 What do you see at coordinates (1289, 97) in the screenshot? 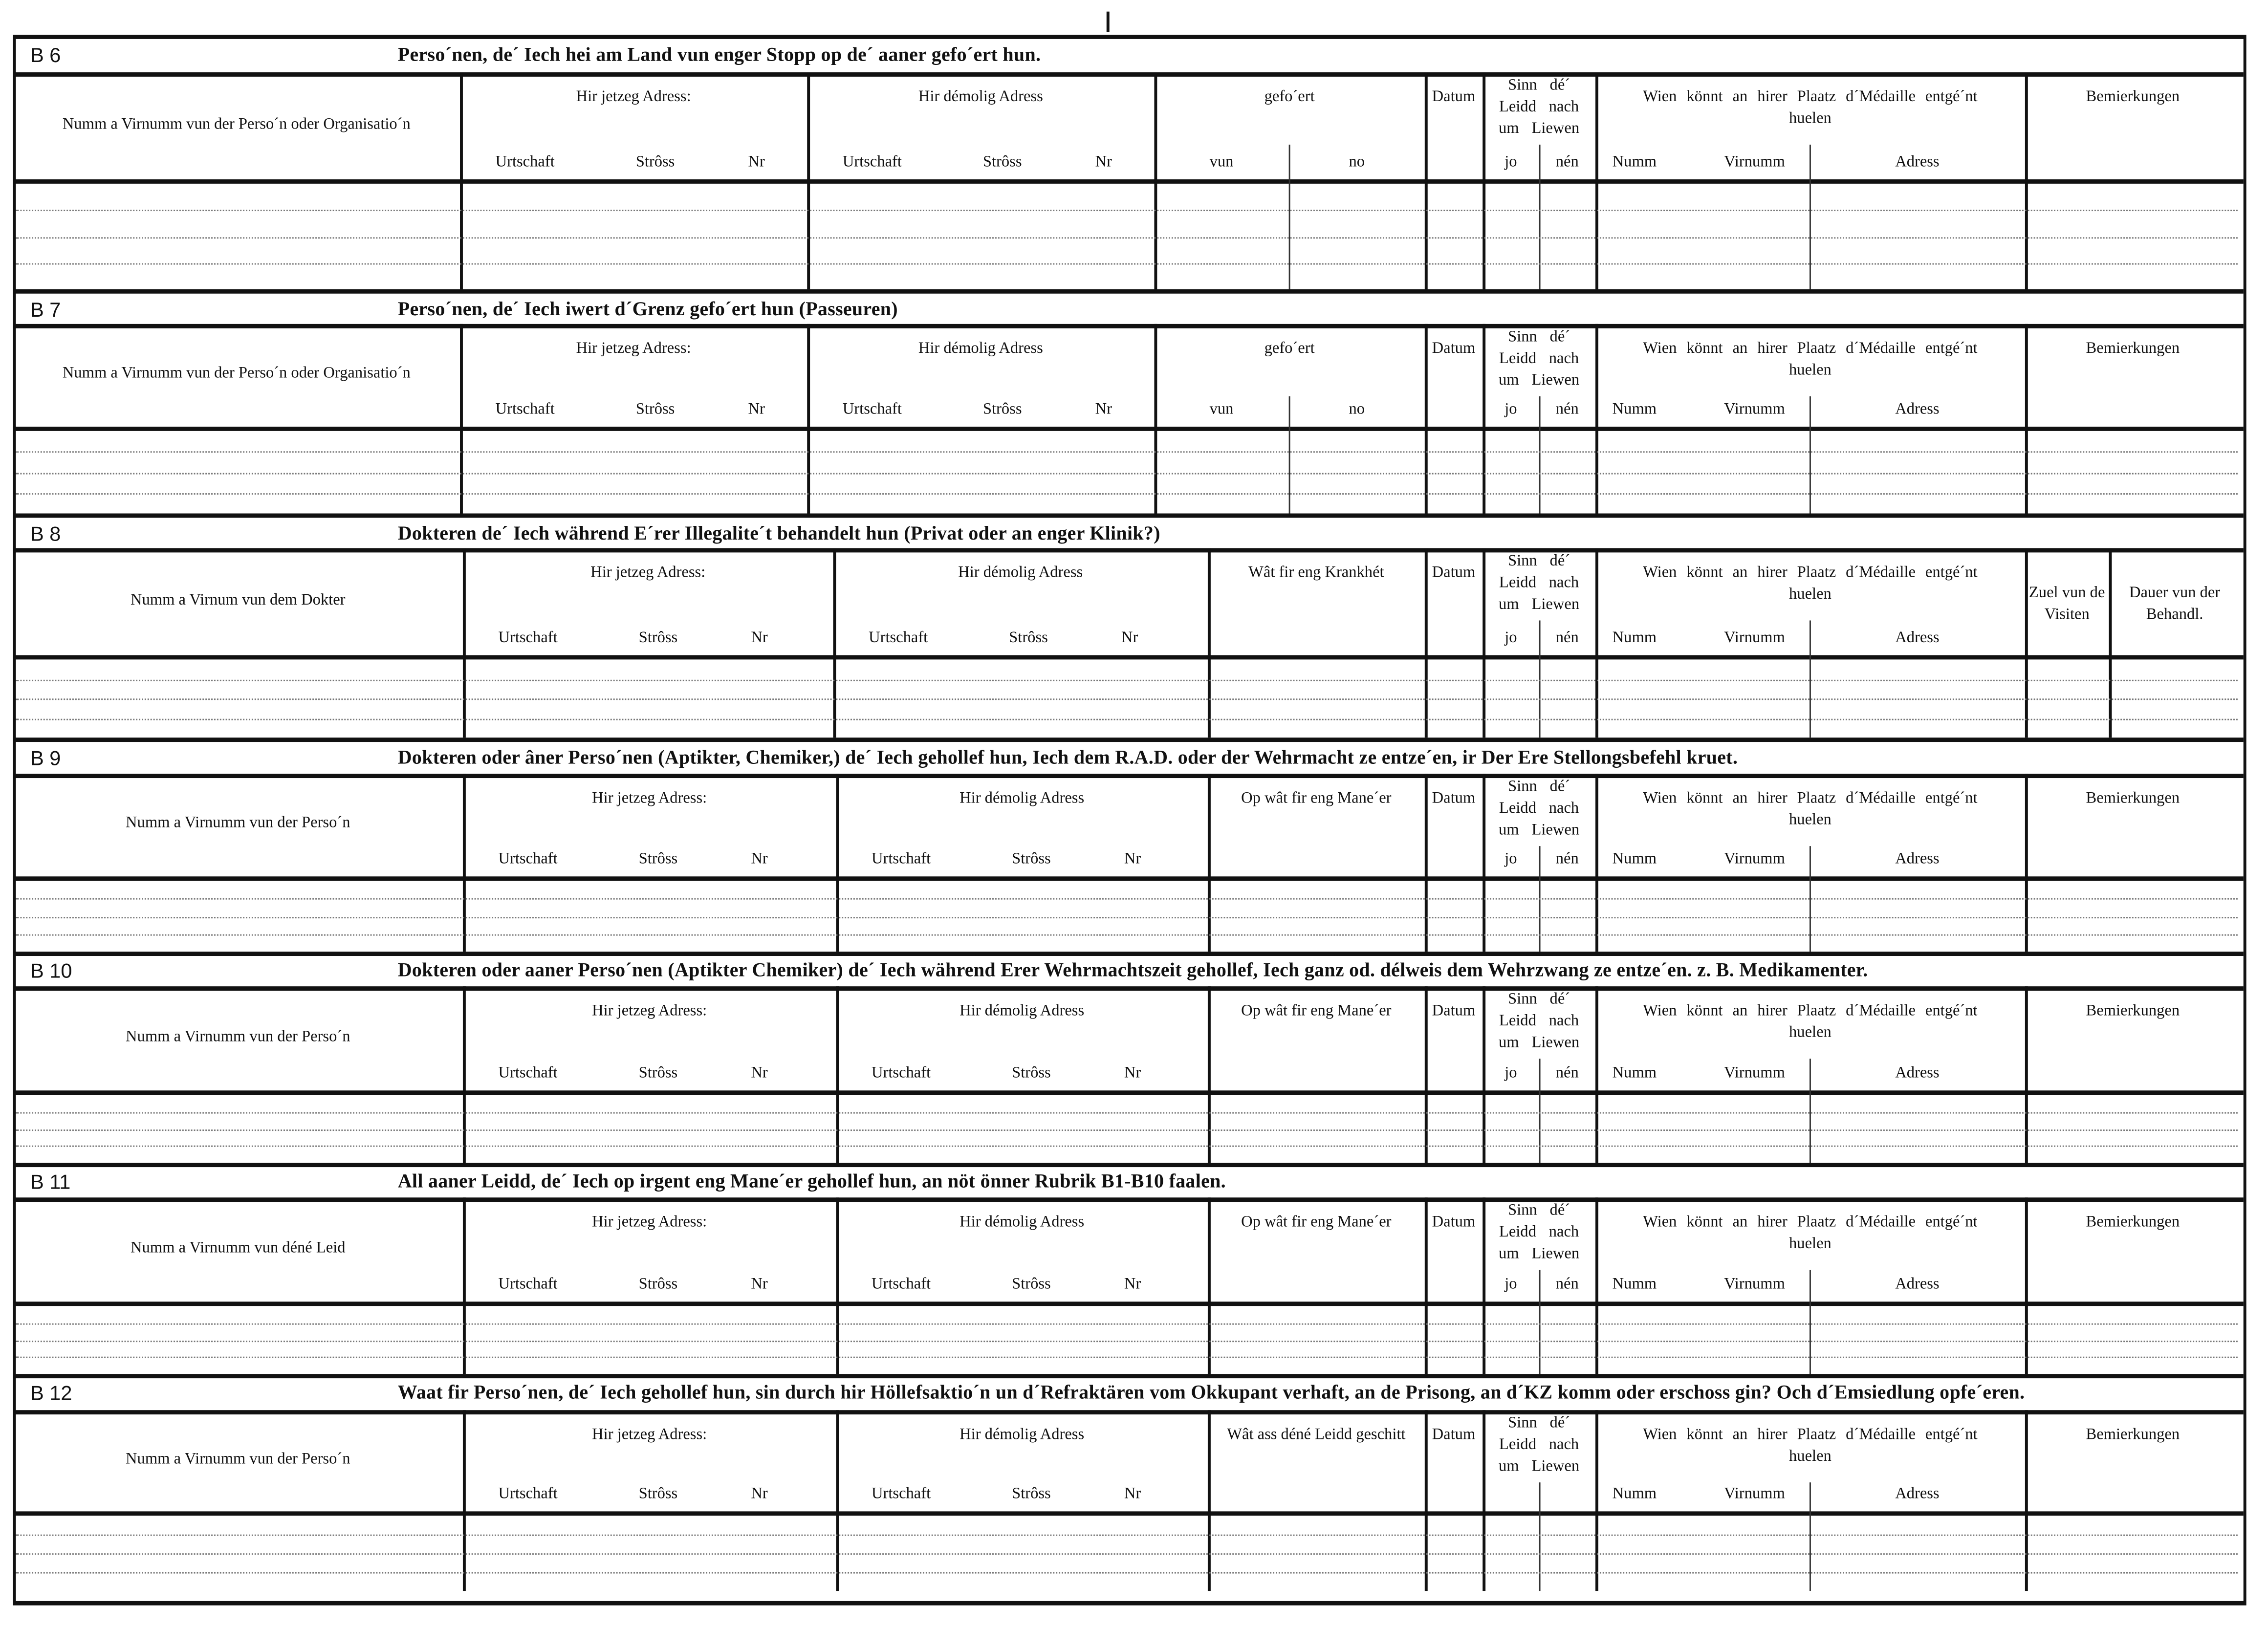
I see `col4-header: gefo´ert` at bounding box center [1289, 97].